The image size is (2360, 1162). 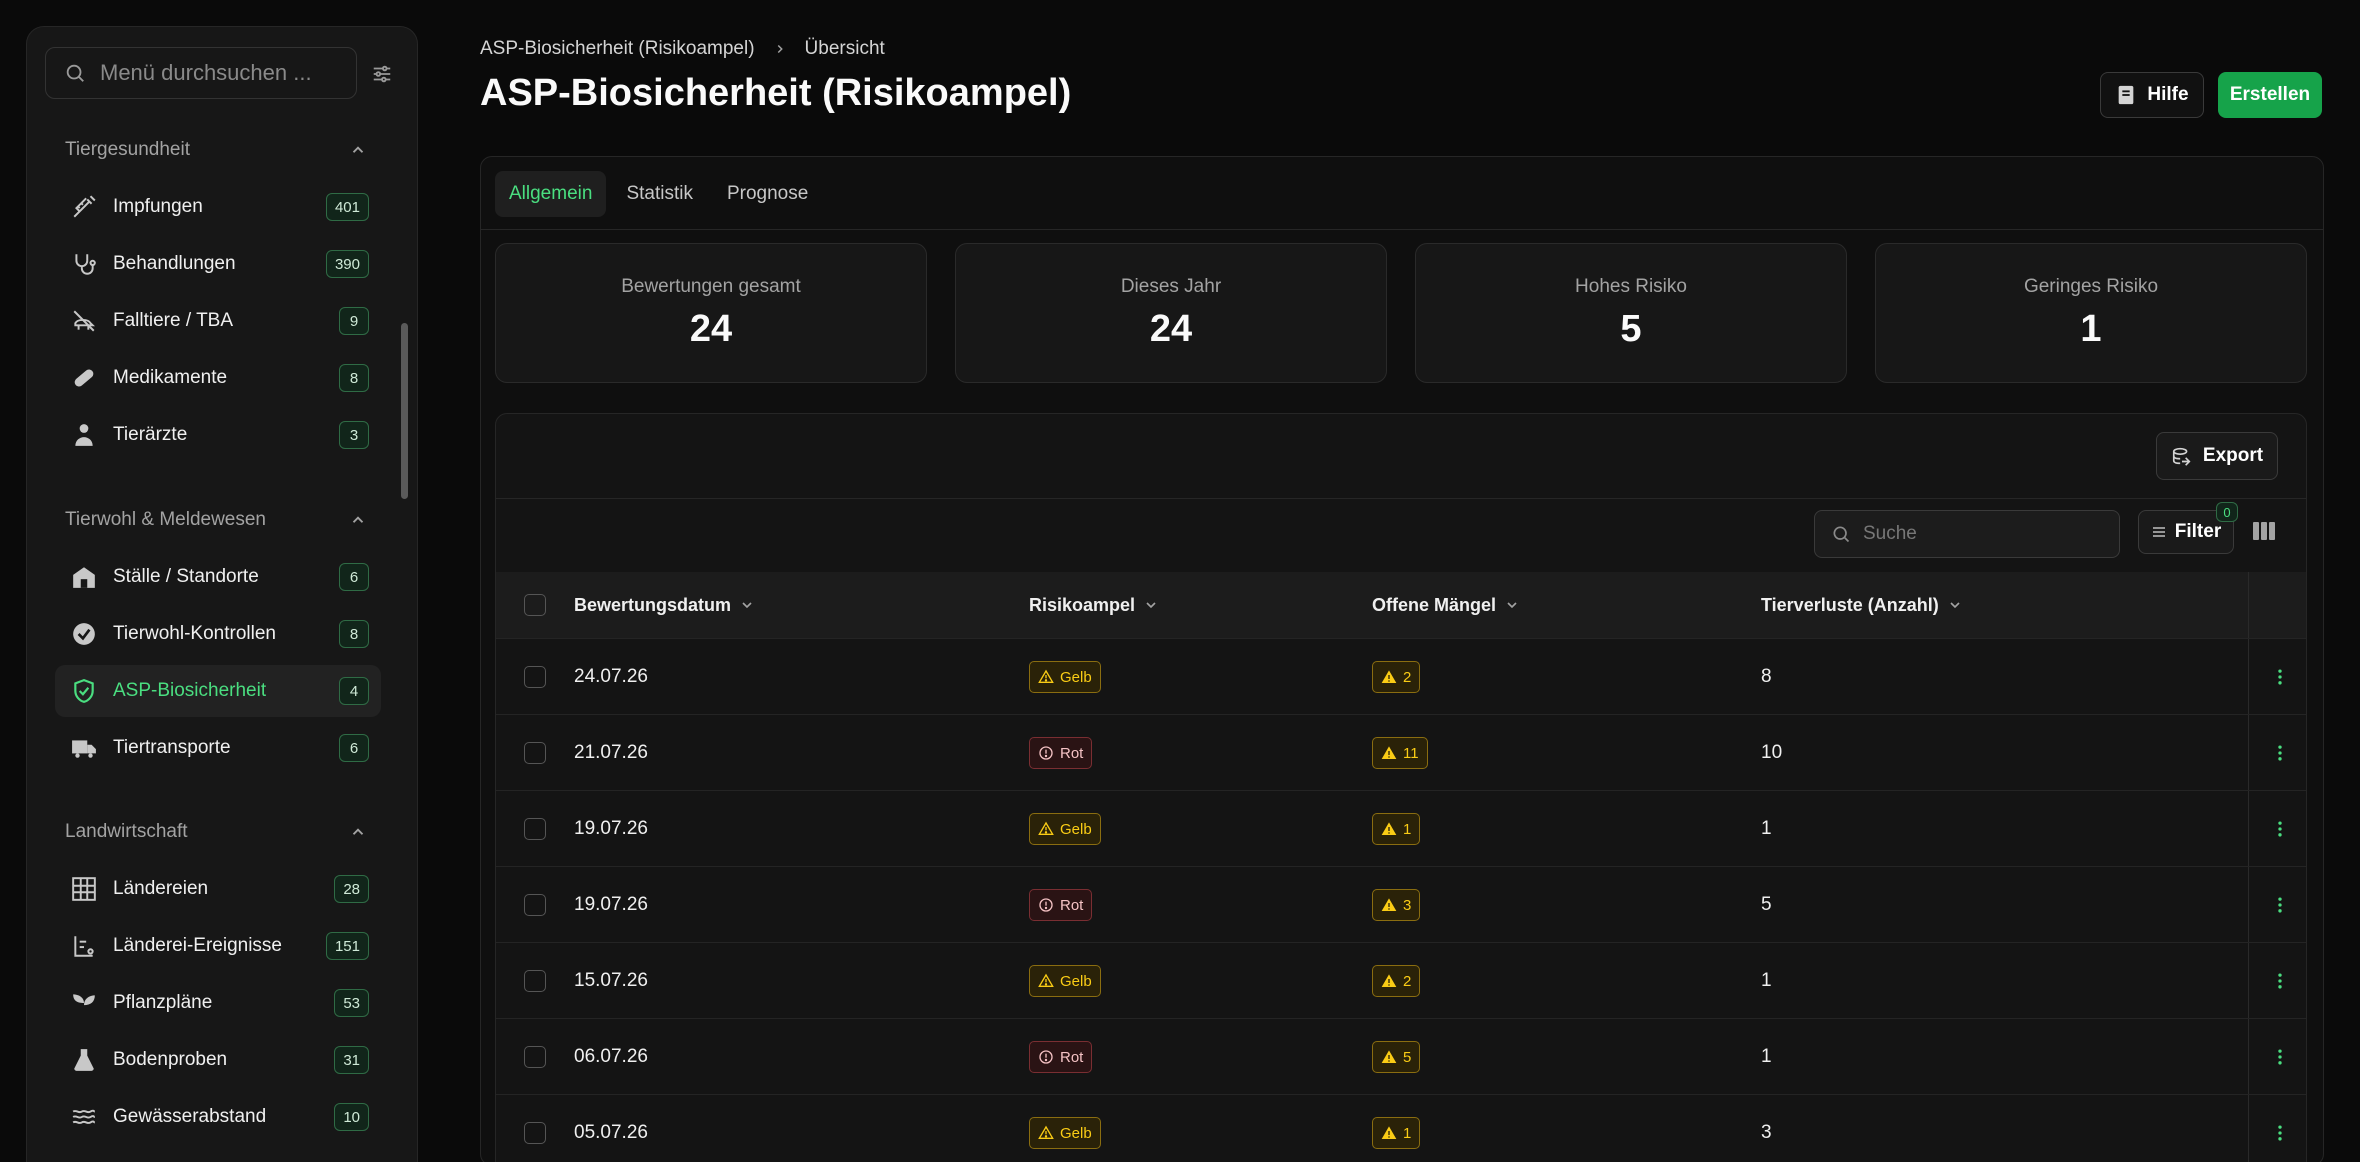 What do you see at coordinates (347, 207) in the screenshot?
I see `count-badge: 401` at bounding box center [347, 207].